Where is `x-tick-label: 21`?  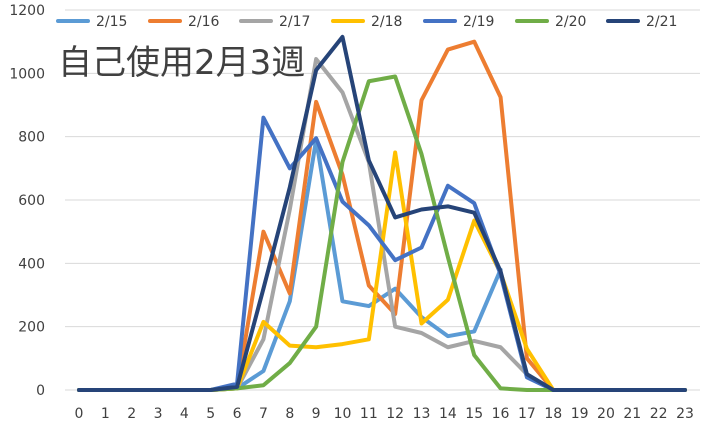 x-tick-label: 21 is located at coordinates (632, 414).